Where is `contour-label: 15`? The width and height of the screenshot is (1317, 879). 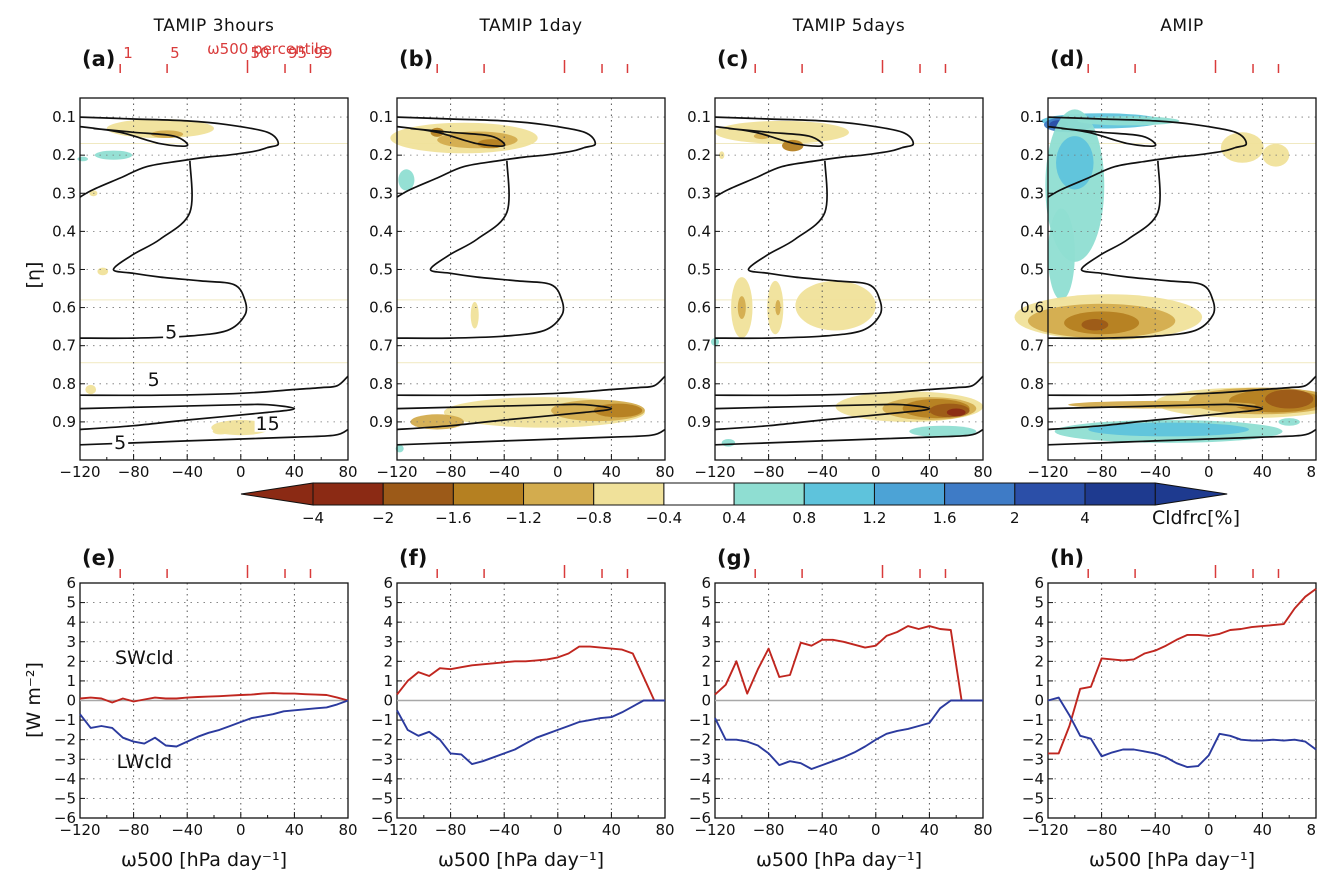
contour-label: 15 is located at coordinates (268, 424).